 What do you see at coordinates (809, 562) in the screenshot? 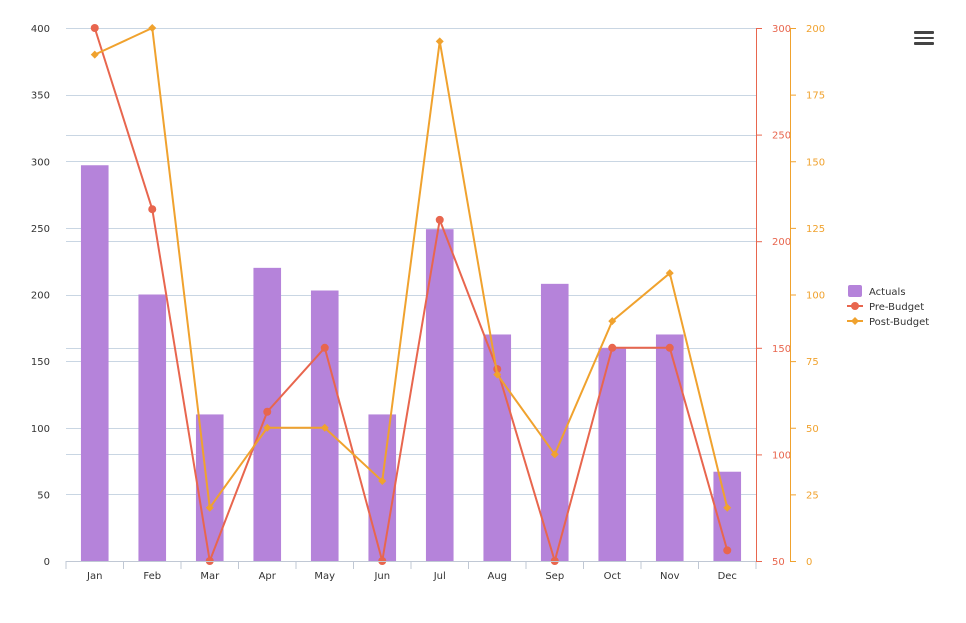
I see `y-right2-tick-label: 0` at bounding box center [809, 562].